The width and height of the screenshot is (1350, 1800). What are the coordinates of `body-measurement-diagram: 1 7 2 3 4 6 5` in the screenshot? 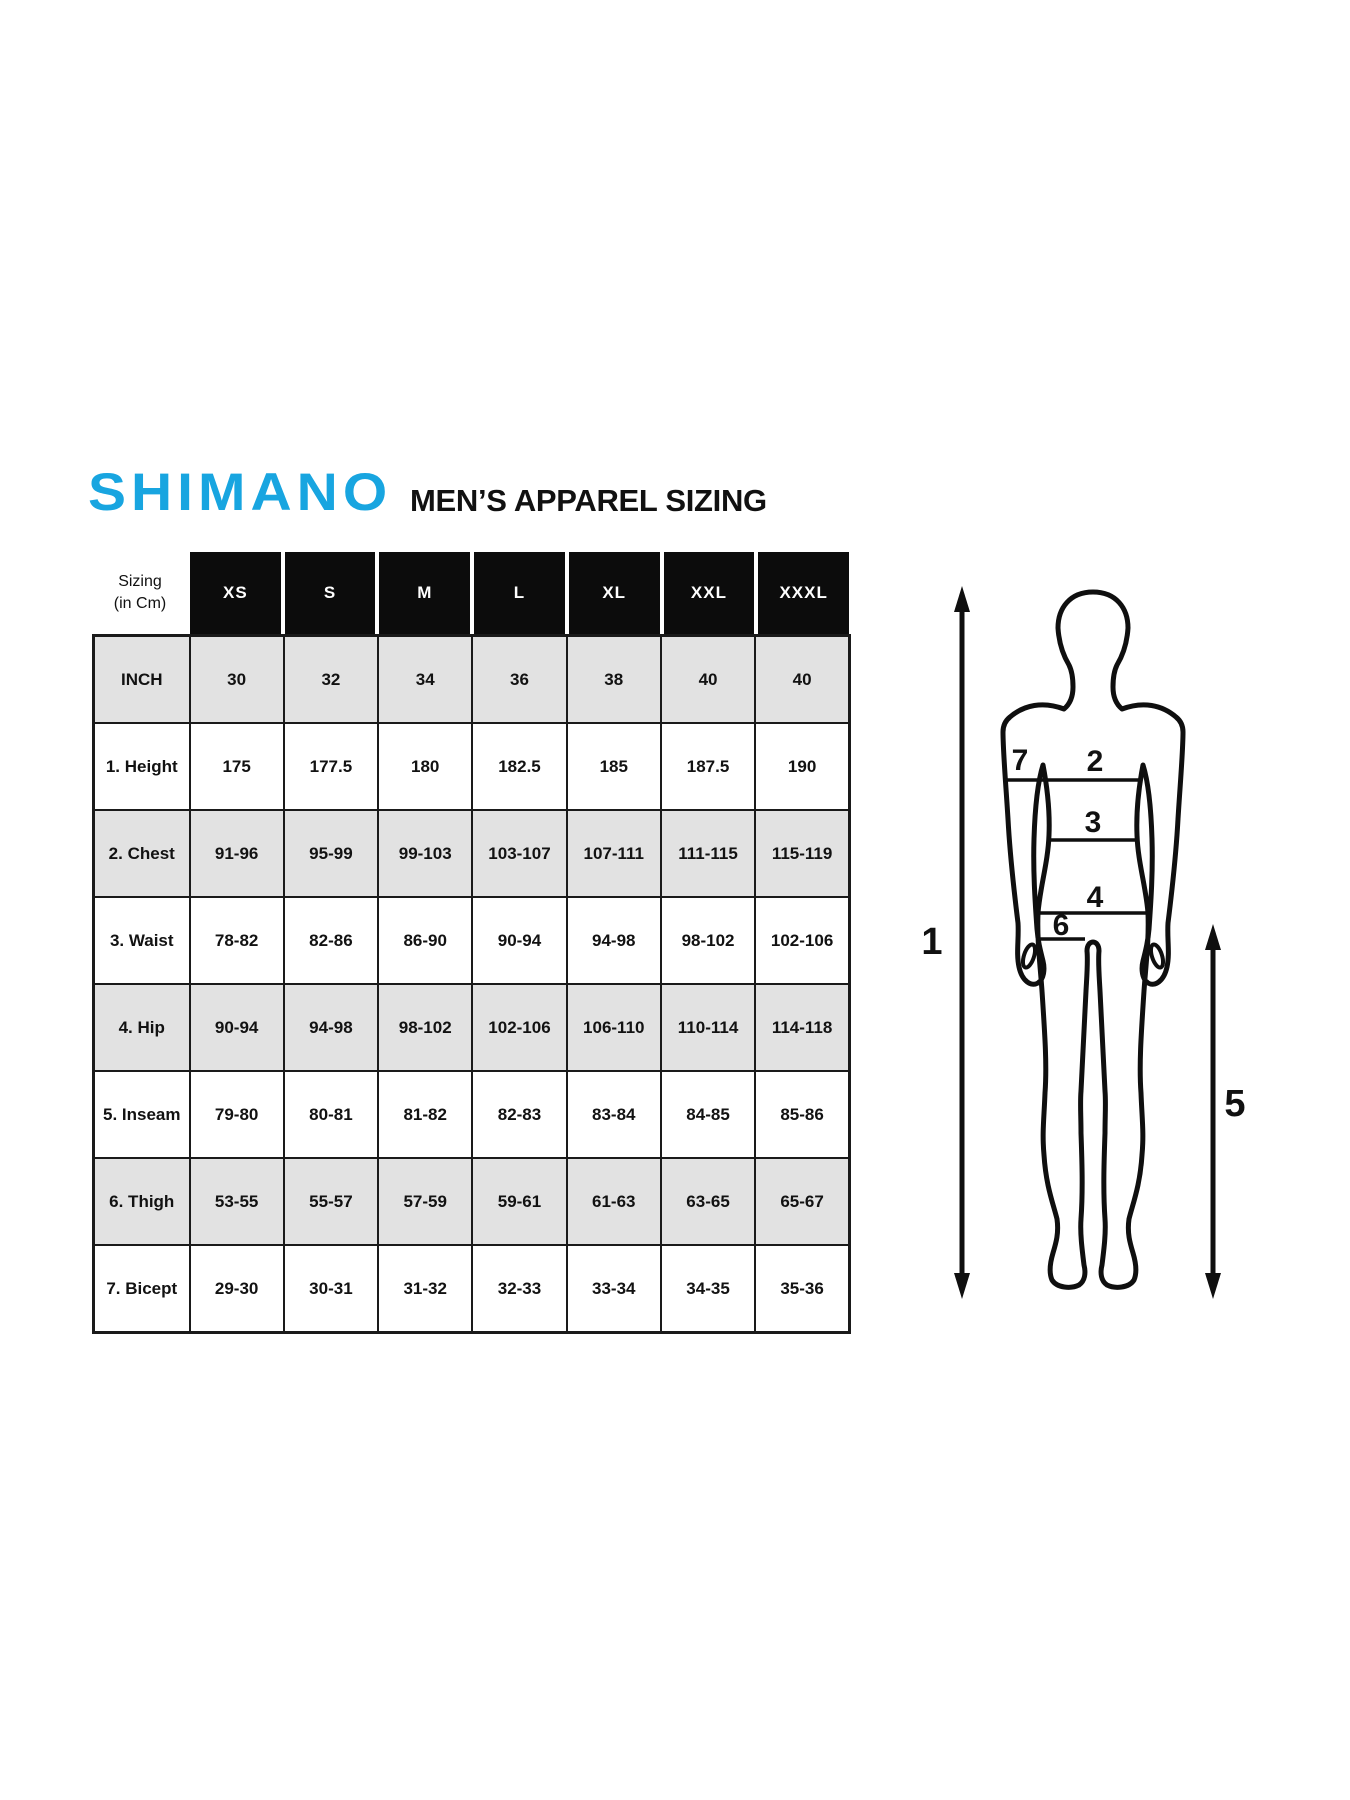 It's located at (1083, 942).